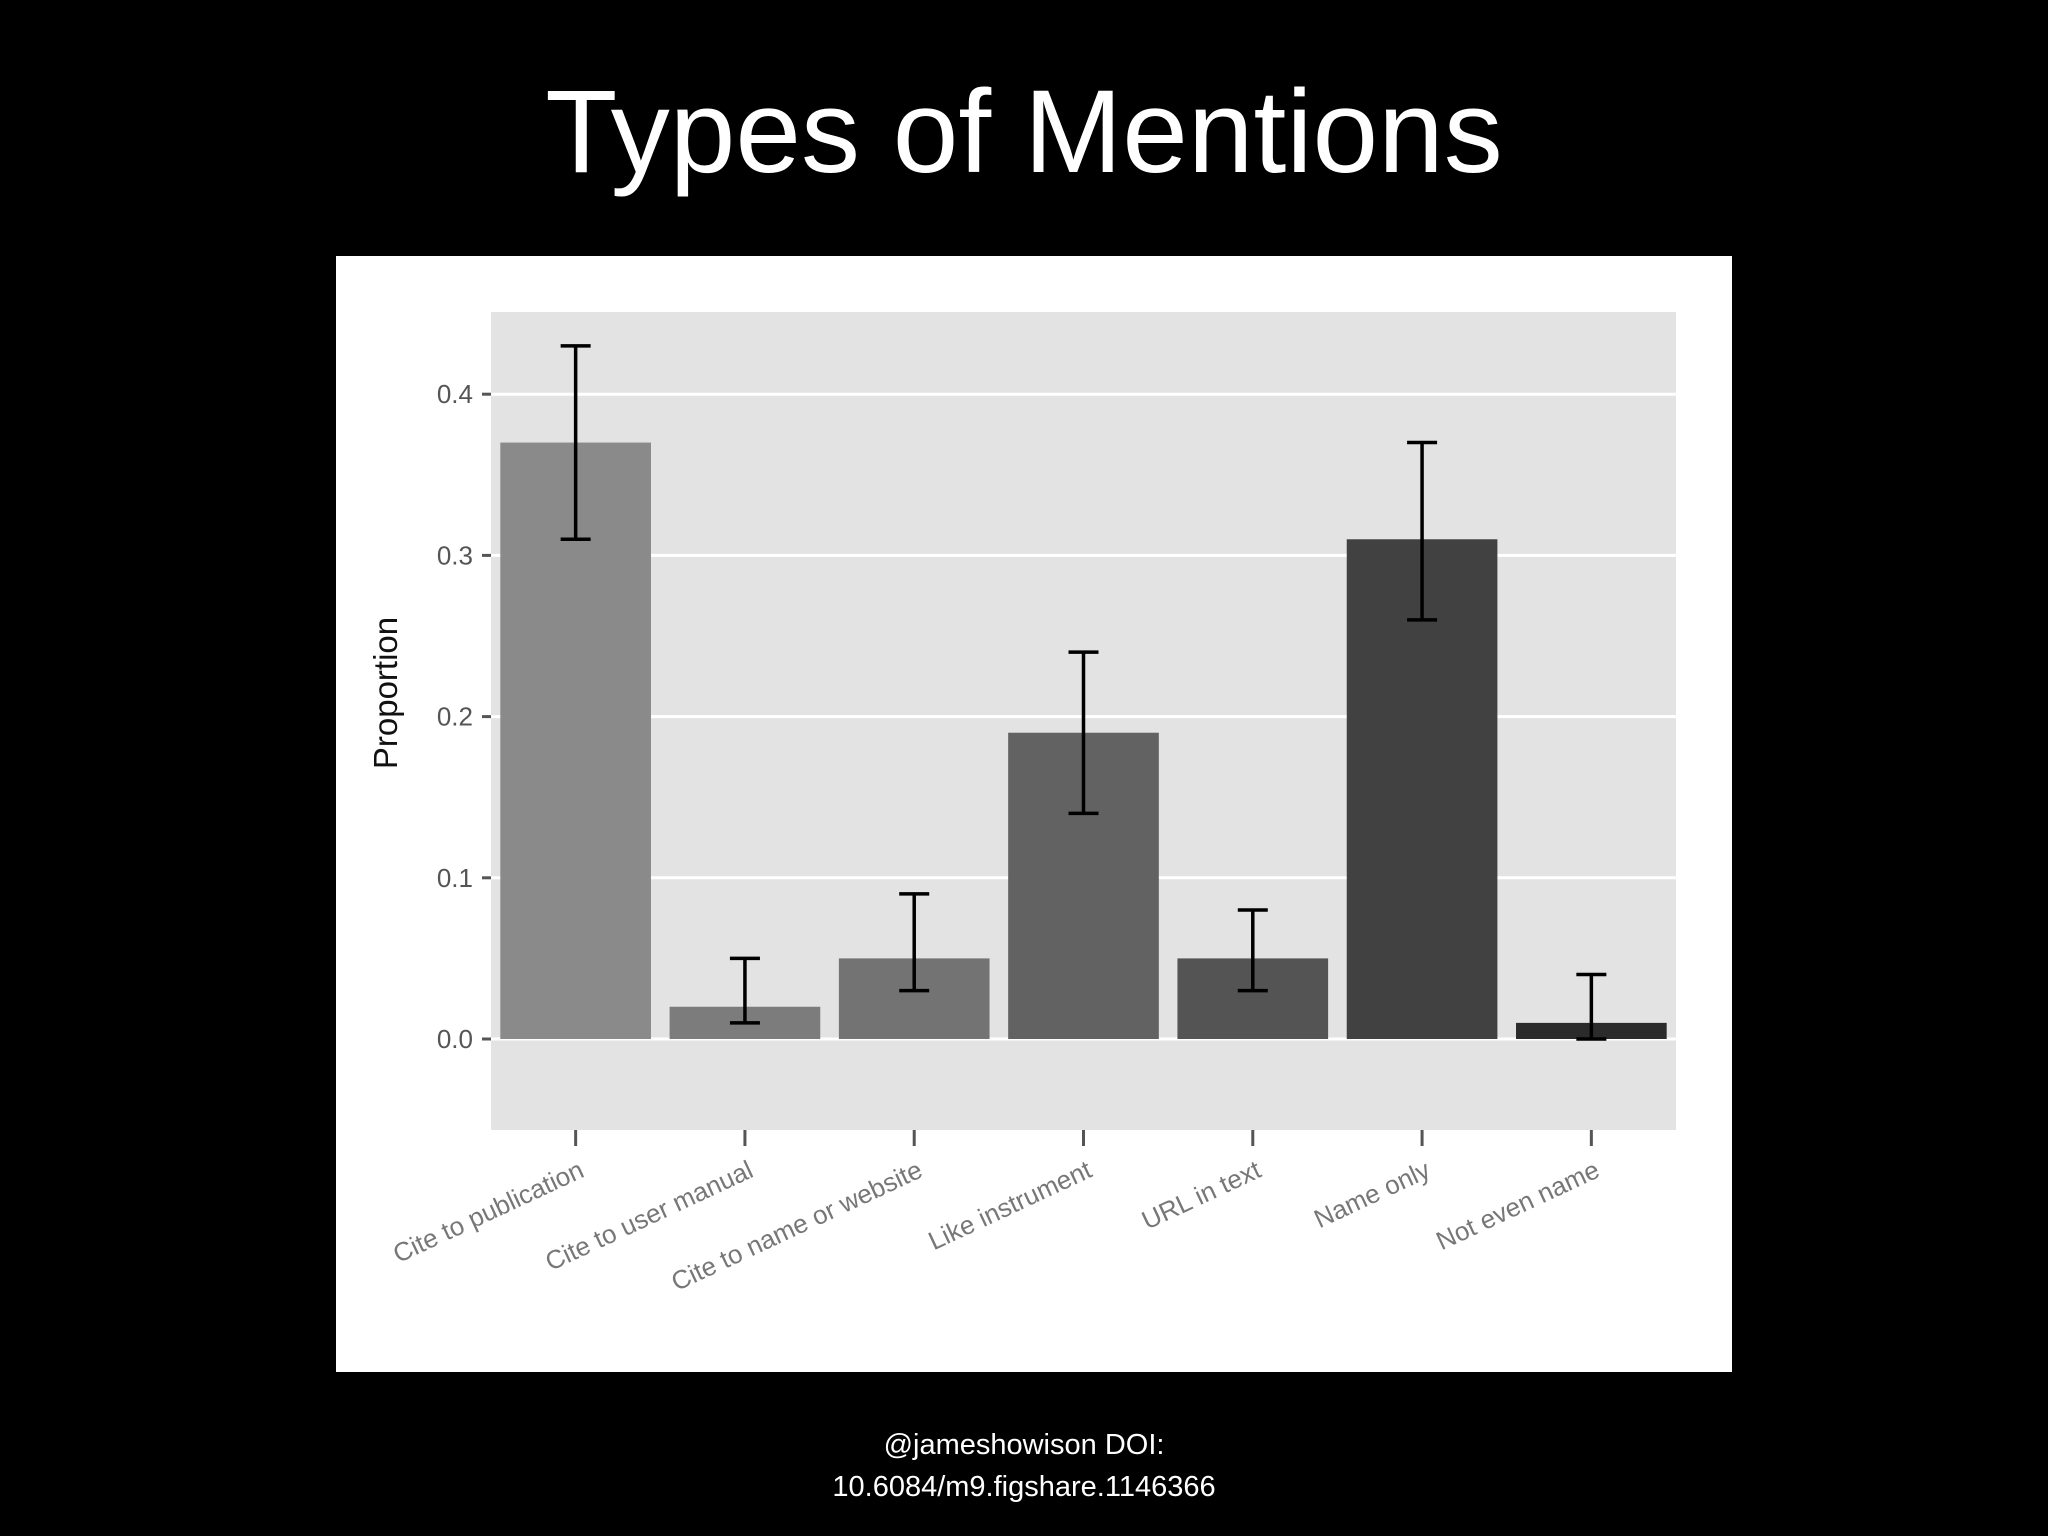 This screenshot has width=2048, height=1536. Describe the element at coordinates (1517, 1205) in the screenshot. I see `x-tick-label: Not even name` at that location.